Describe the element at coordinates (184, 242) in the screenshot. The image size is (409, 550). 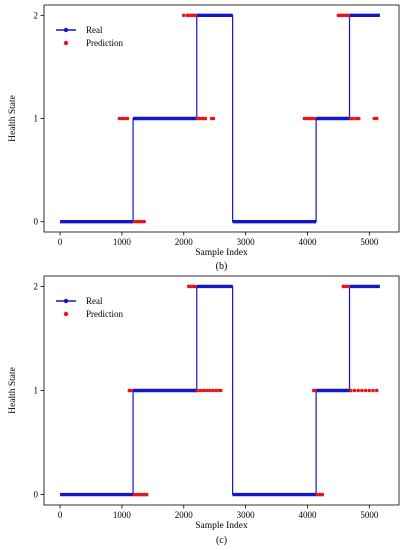
I see `x-tick-label: 2000` at that location.